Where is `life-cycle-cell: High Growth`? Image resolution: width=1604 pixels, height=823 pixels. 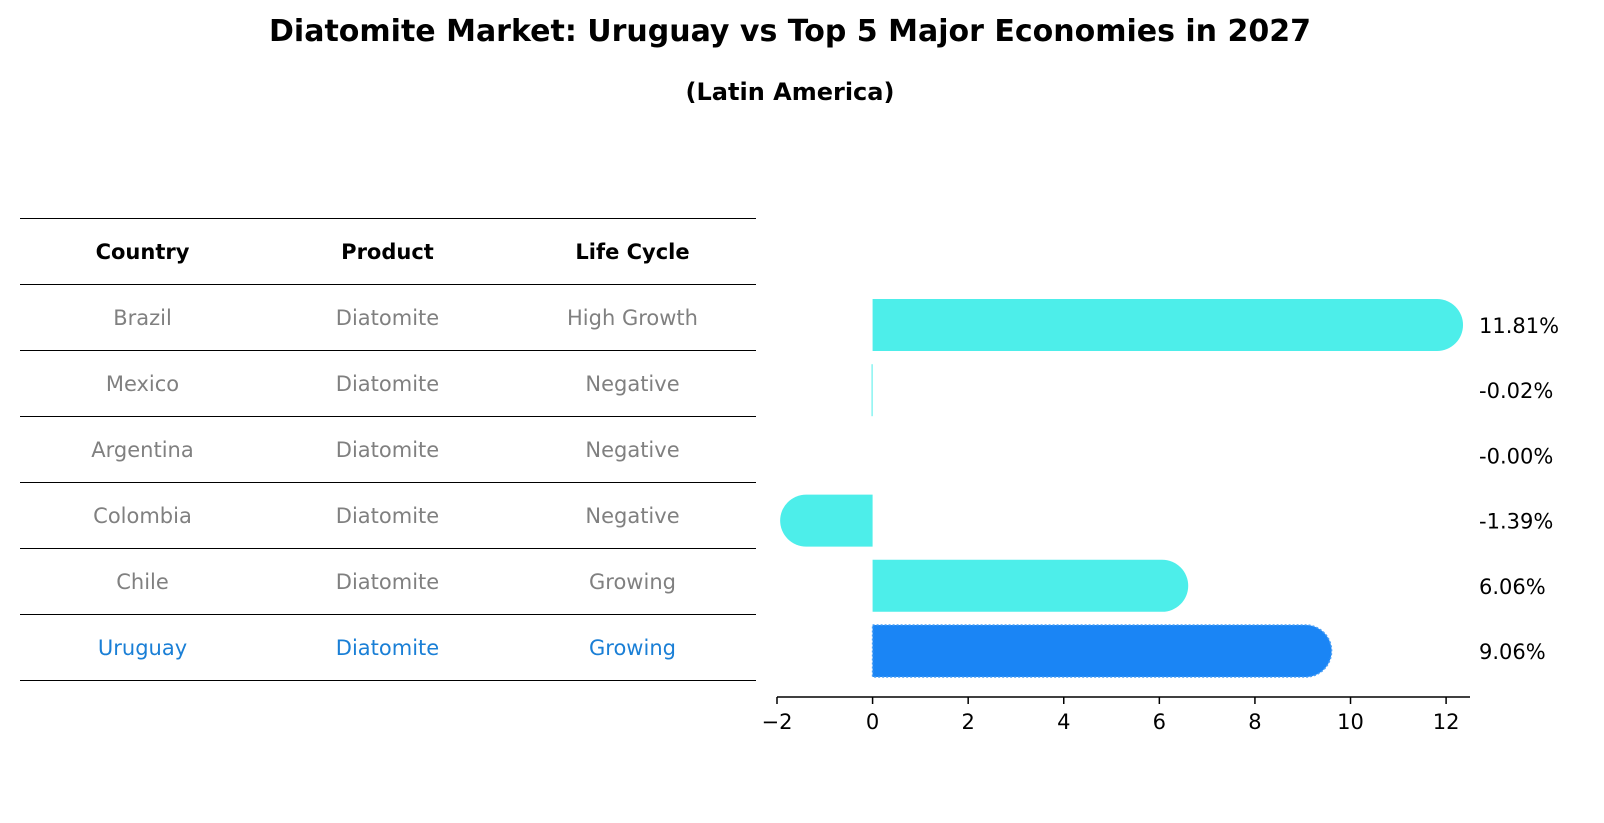 life-cycle-cell: High Growth is located at coordinates (632, 317).